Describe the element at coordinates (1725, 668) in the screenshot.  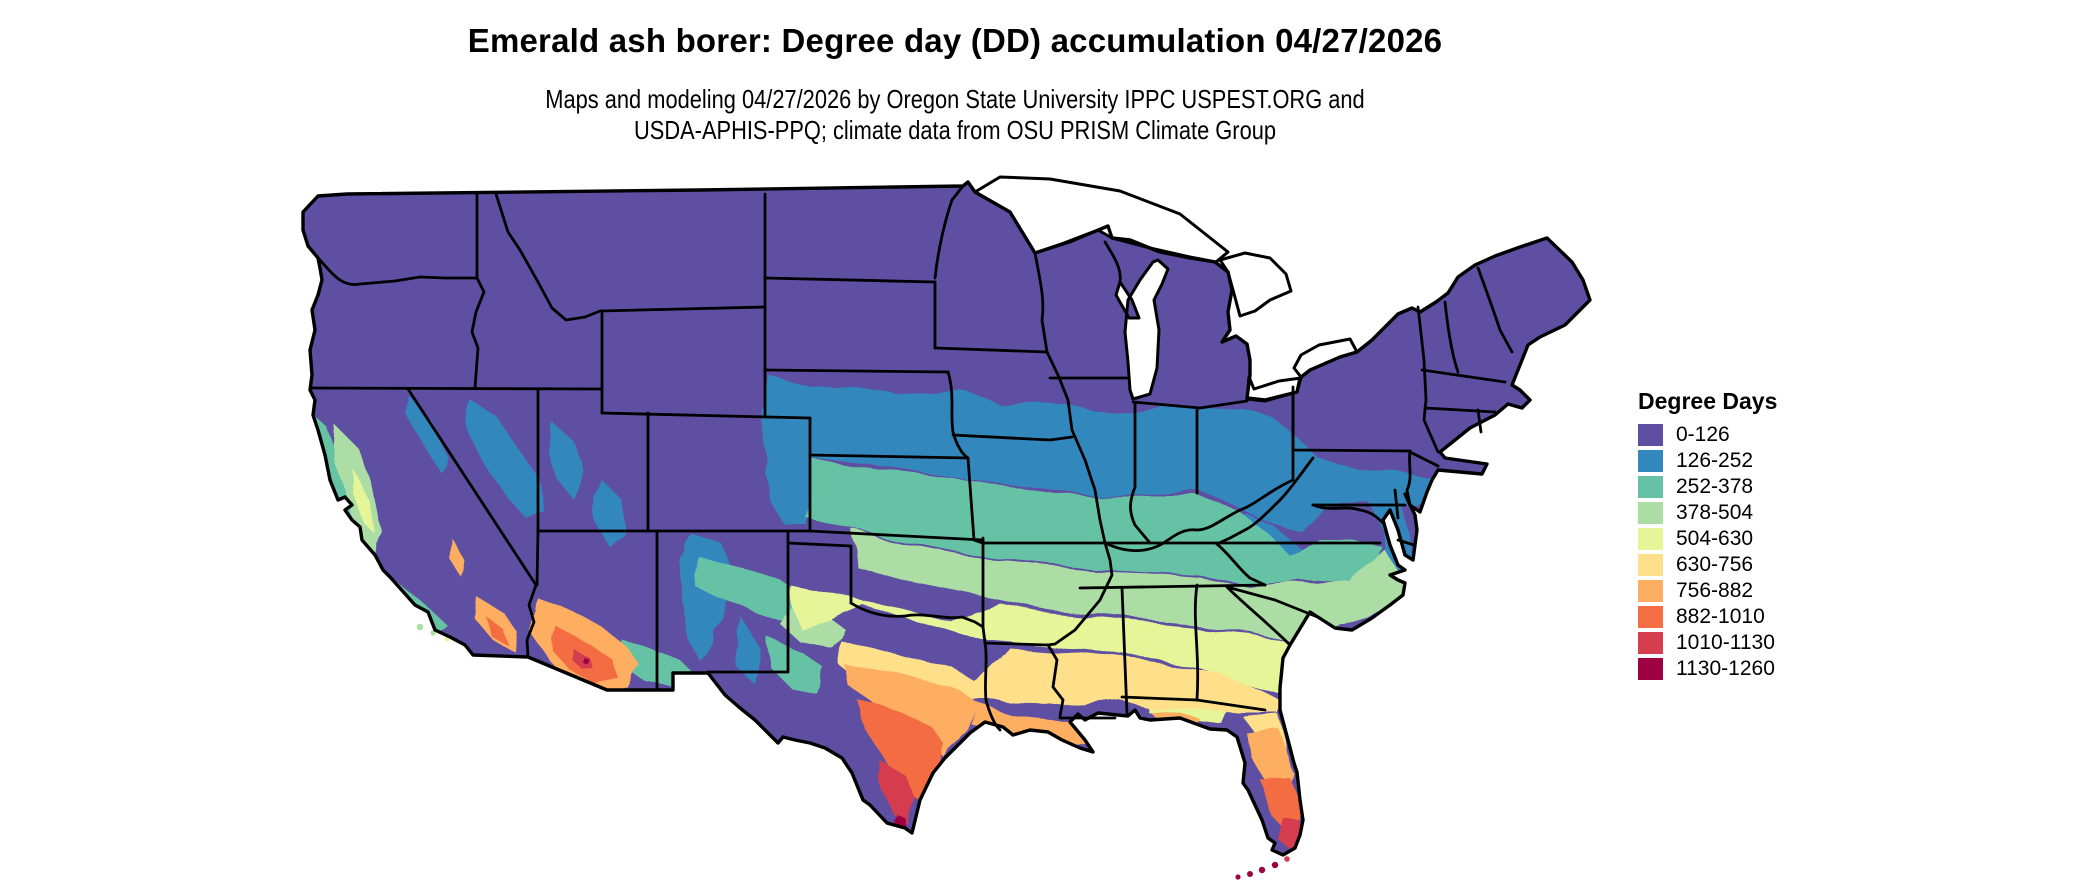
I see `legend-label: 1130-1260` at that location.